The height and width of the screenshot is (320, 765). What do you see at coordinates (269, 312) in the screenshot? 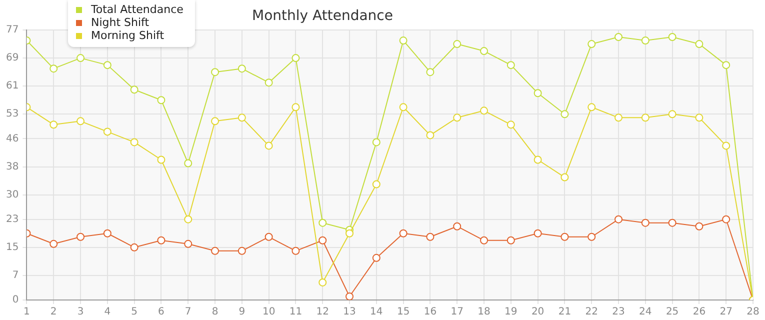
I see `x-tick-label: 10` at bounding box center [269, 312].